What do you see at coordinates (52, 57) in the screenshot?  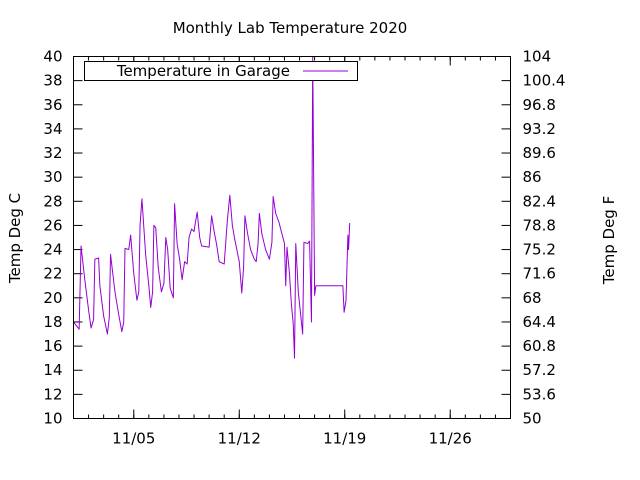 I see `y-tick-label-left: 40` at bounding box center [52, 57].